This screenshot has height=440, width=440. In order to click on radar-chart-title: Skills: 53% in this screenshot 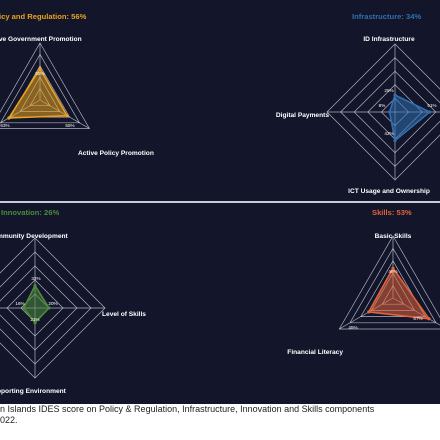, I will do `click(392, 212)`.